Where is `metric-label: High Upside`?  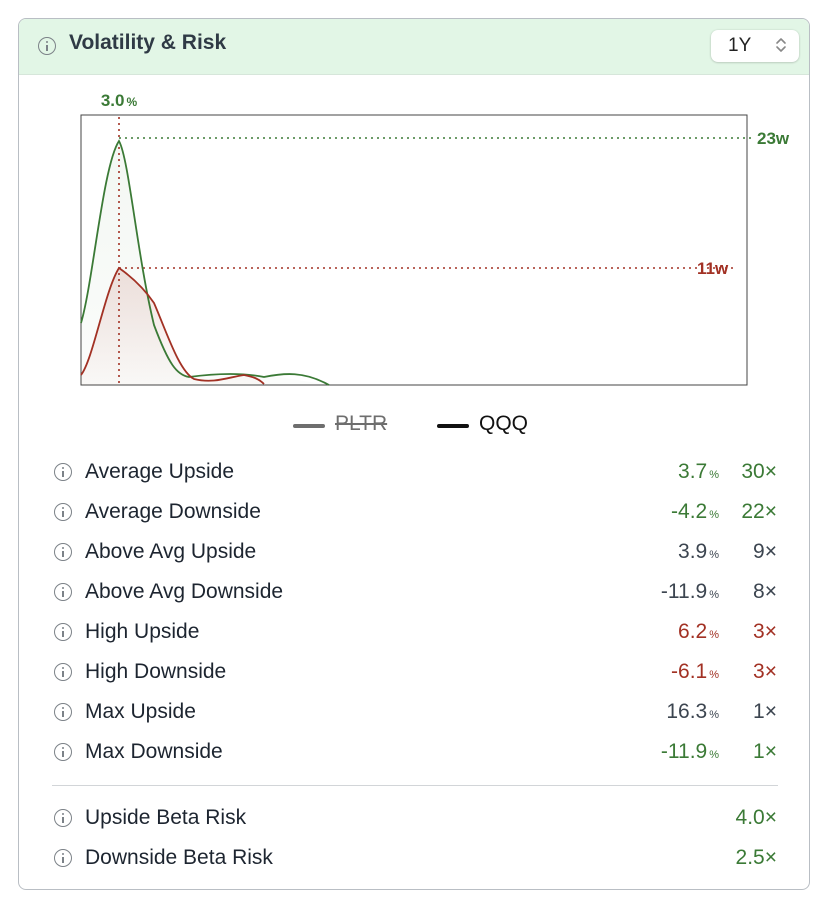
metric-label: High Upside is located at coordinates (142, 631).